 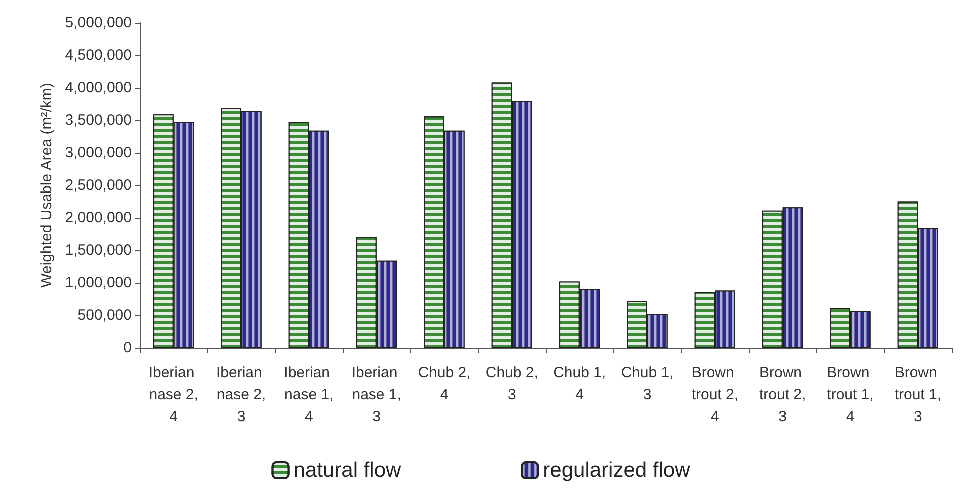 What do you see at coordinates (98, 23) in the screenshot?
I see `y-tick-label: 5,000,000` at bounding box center [98, 23].